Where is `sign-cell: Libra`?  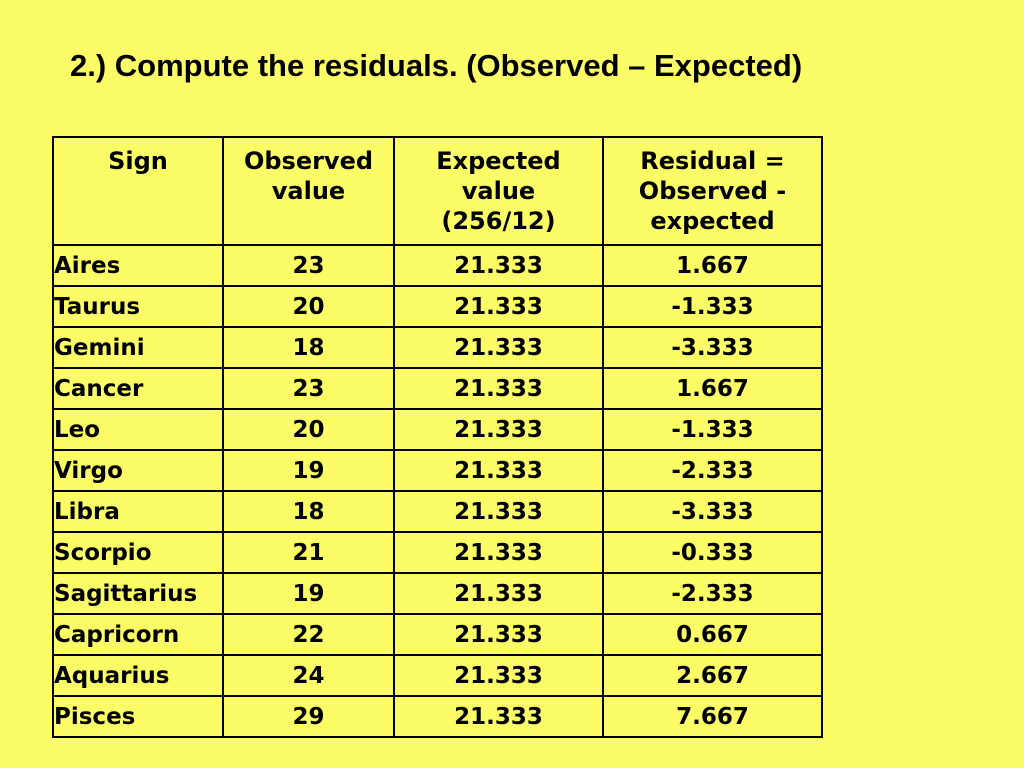
sign-cell: Libra is located at coordinates (138, 511).